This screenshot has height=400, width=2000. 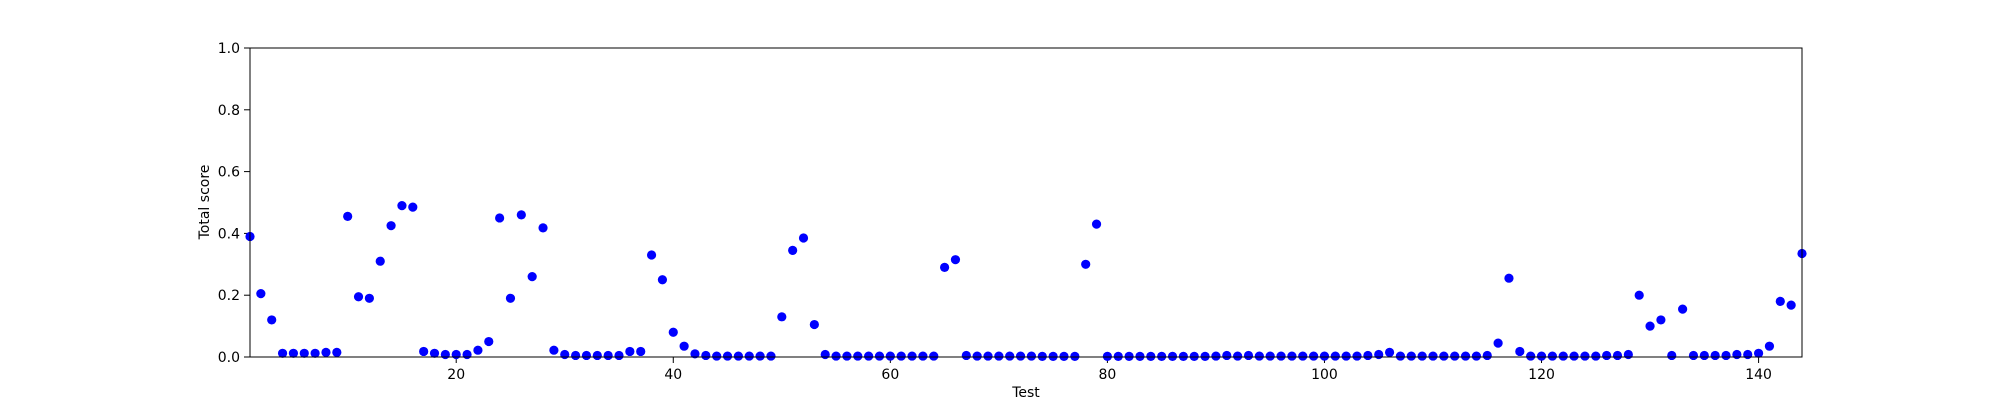 What do you see at coordinates (673, 375) in the screenshot?
I see `x-tick-label: 40` at bounding box center [673, 375].